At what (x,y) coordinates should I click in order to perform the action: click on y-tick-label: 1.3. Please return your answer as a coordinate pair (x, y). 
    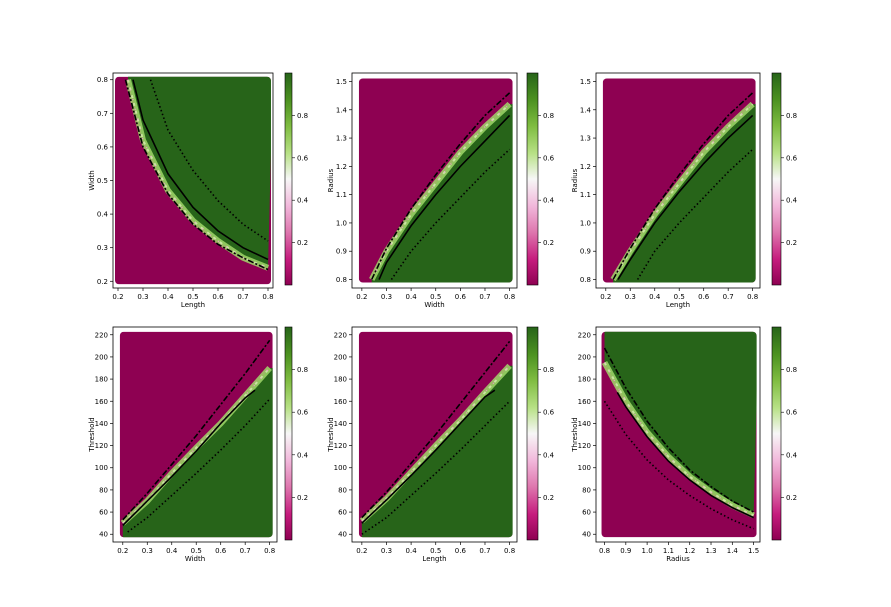
    Looking at the image, I should click on (585, 139).